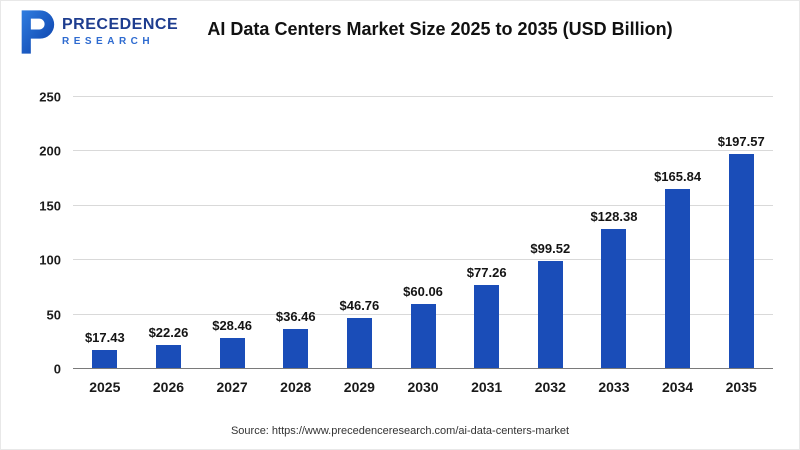 The width and height of the screenshot is (800, 450). Describe the element at coordinates (487, 233) in the screenshot. I see `bar-column-2031: $77.26` at that location.